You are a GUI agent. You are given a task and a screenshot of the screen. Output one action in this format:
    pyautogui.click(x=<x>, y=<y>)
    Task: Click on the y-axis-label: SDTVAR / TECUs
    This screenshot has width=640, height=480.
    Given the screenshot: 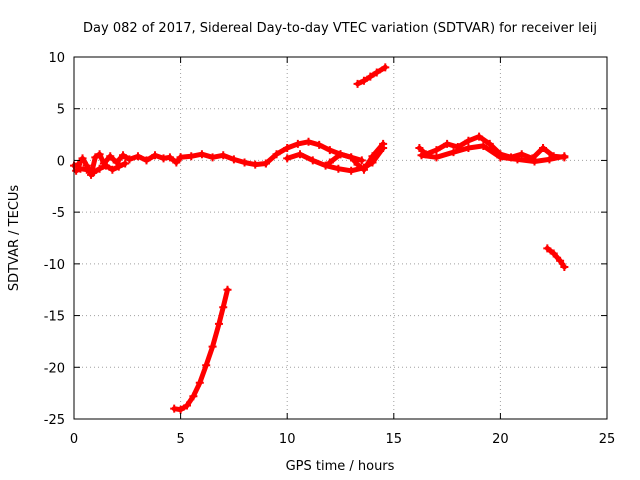 What is the action you would take?
    pyautogui.click(x=14, y=238)
    